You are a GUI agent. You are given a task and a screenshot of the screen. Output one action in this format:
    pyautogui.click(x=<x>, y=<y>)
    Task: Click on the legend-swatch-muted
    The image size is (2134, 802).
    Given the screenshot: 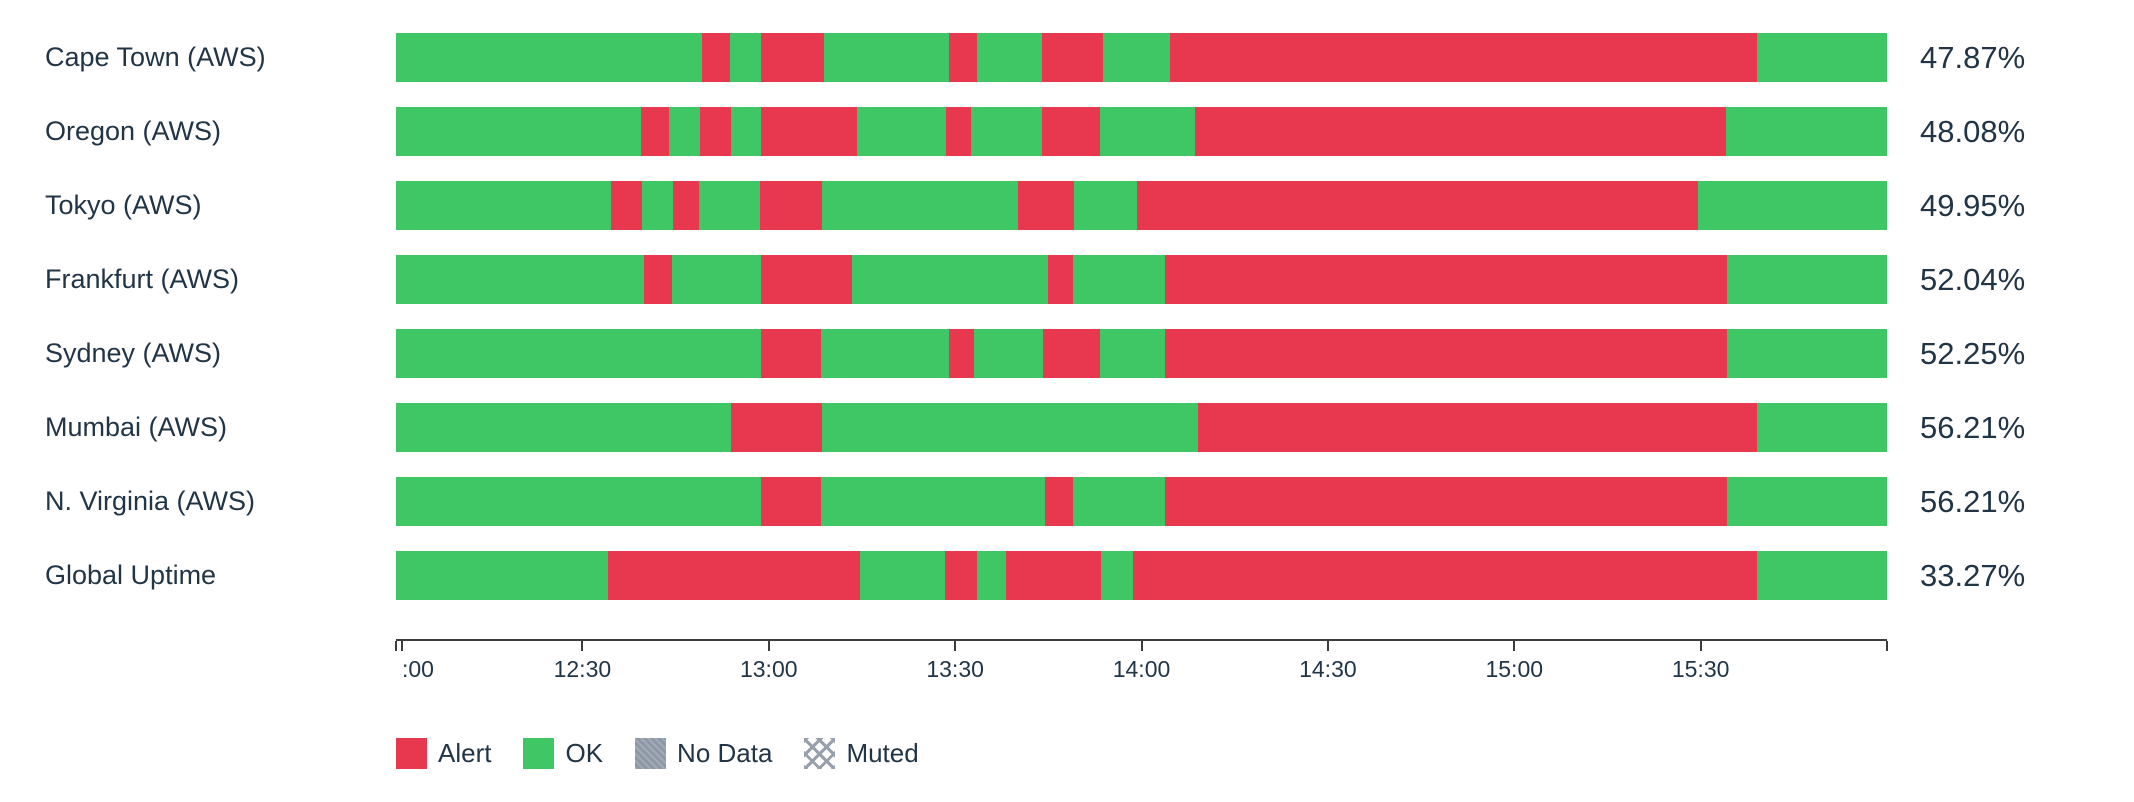 What is the action you would take?
    pyautogui.click(x=820, y=753)
    